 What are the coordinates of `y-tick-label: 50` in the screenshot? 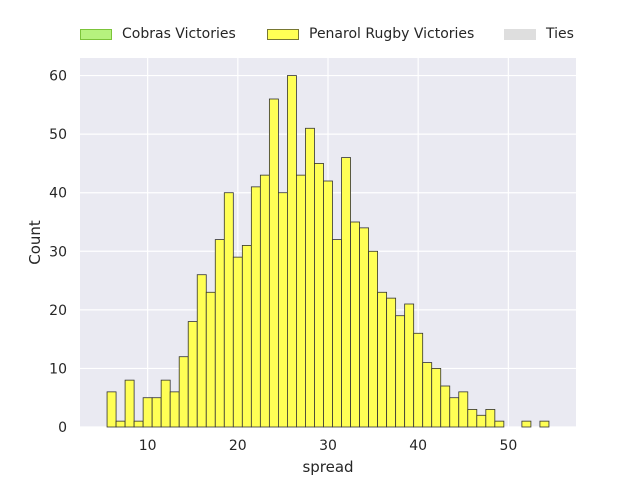 It's located at (58, 135).